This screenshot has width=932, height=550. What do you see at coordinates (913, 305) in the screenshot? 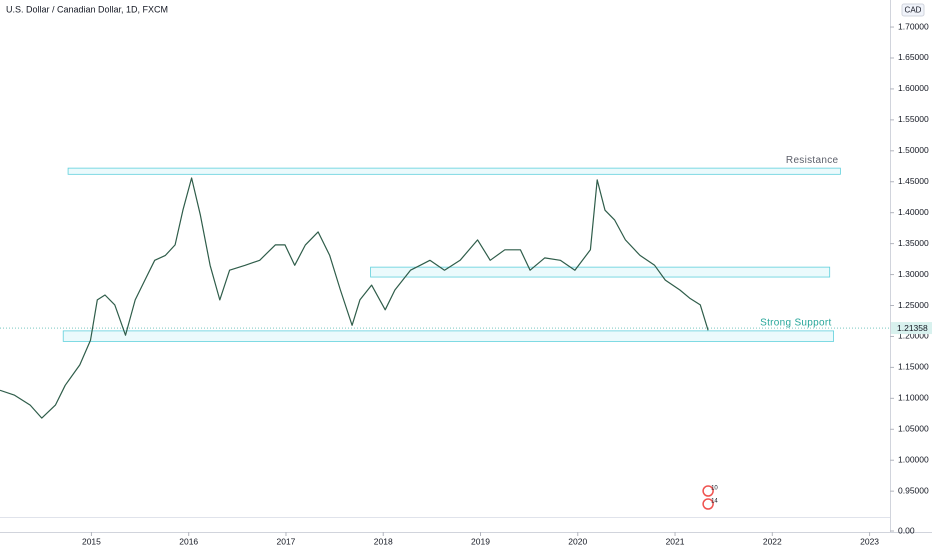
I see `y-tick-label: 1.25000` at bounding box center [913, 305].